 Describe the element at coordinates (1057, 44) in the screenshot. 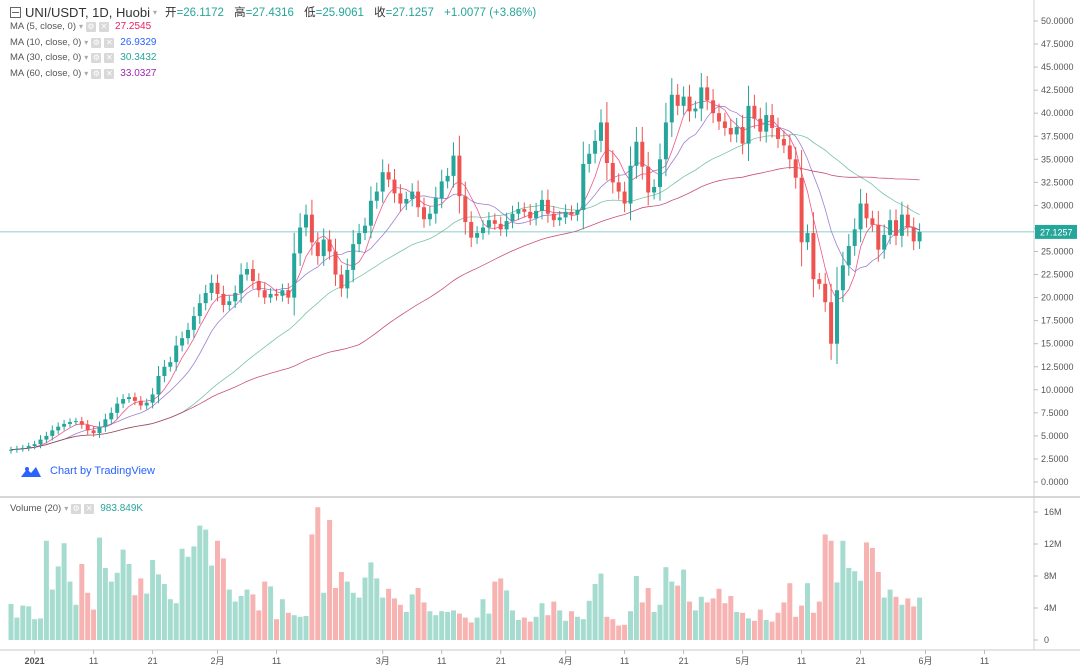

I see `price-tick-label: 47.5000` at that location.